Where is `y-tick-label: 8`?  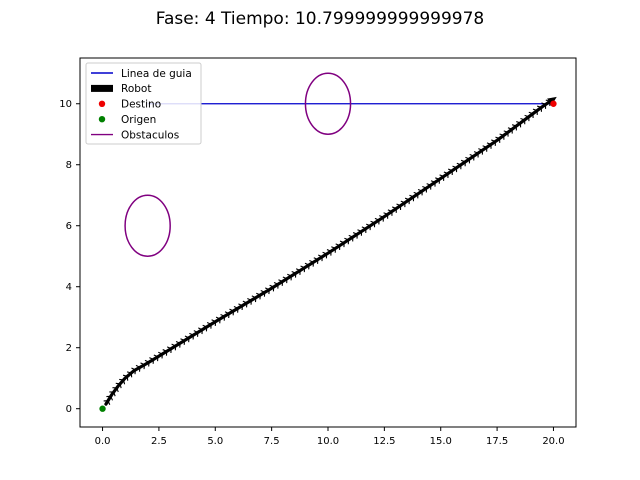
y-tick-label: 8 is located at coordinates (69, 165).